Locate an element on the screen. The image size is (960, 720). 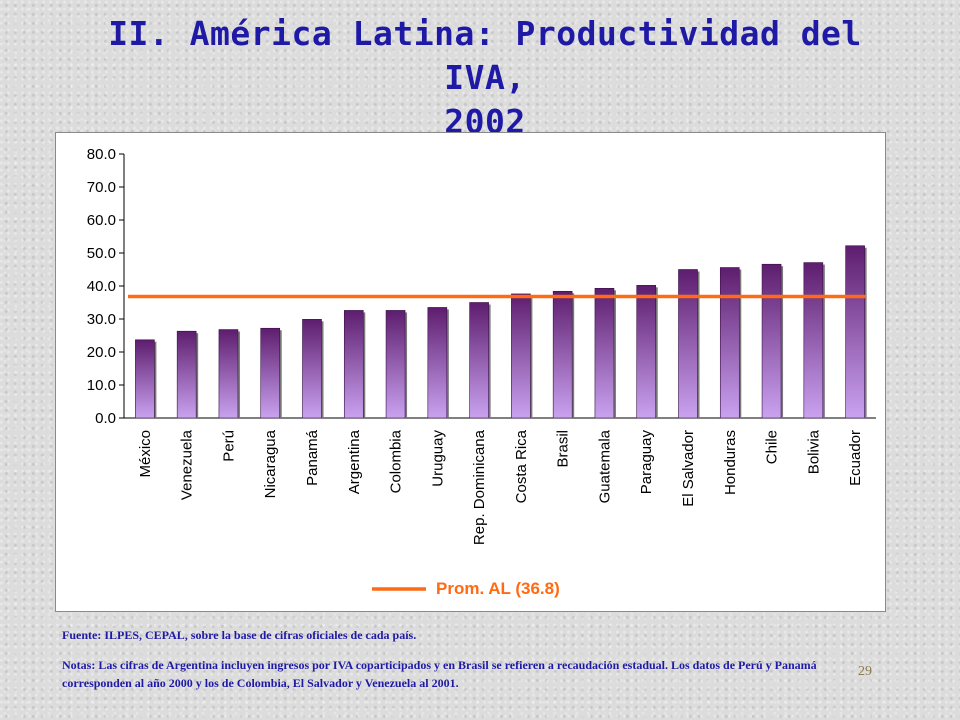
legend: Prom. AL (36.8) is located at coordinates (466, 588).